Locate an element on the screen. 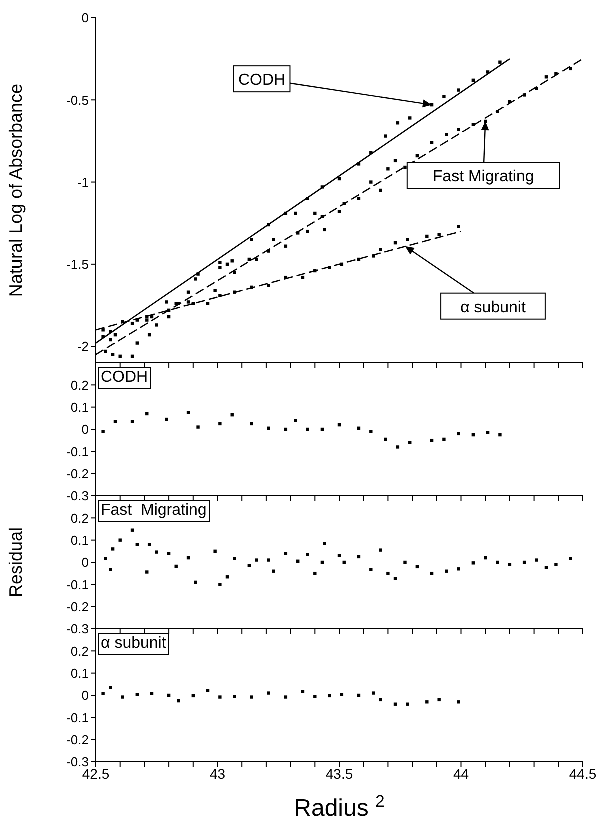  annotation: CODH is located at coordinates (262, 81).